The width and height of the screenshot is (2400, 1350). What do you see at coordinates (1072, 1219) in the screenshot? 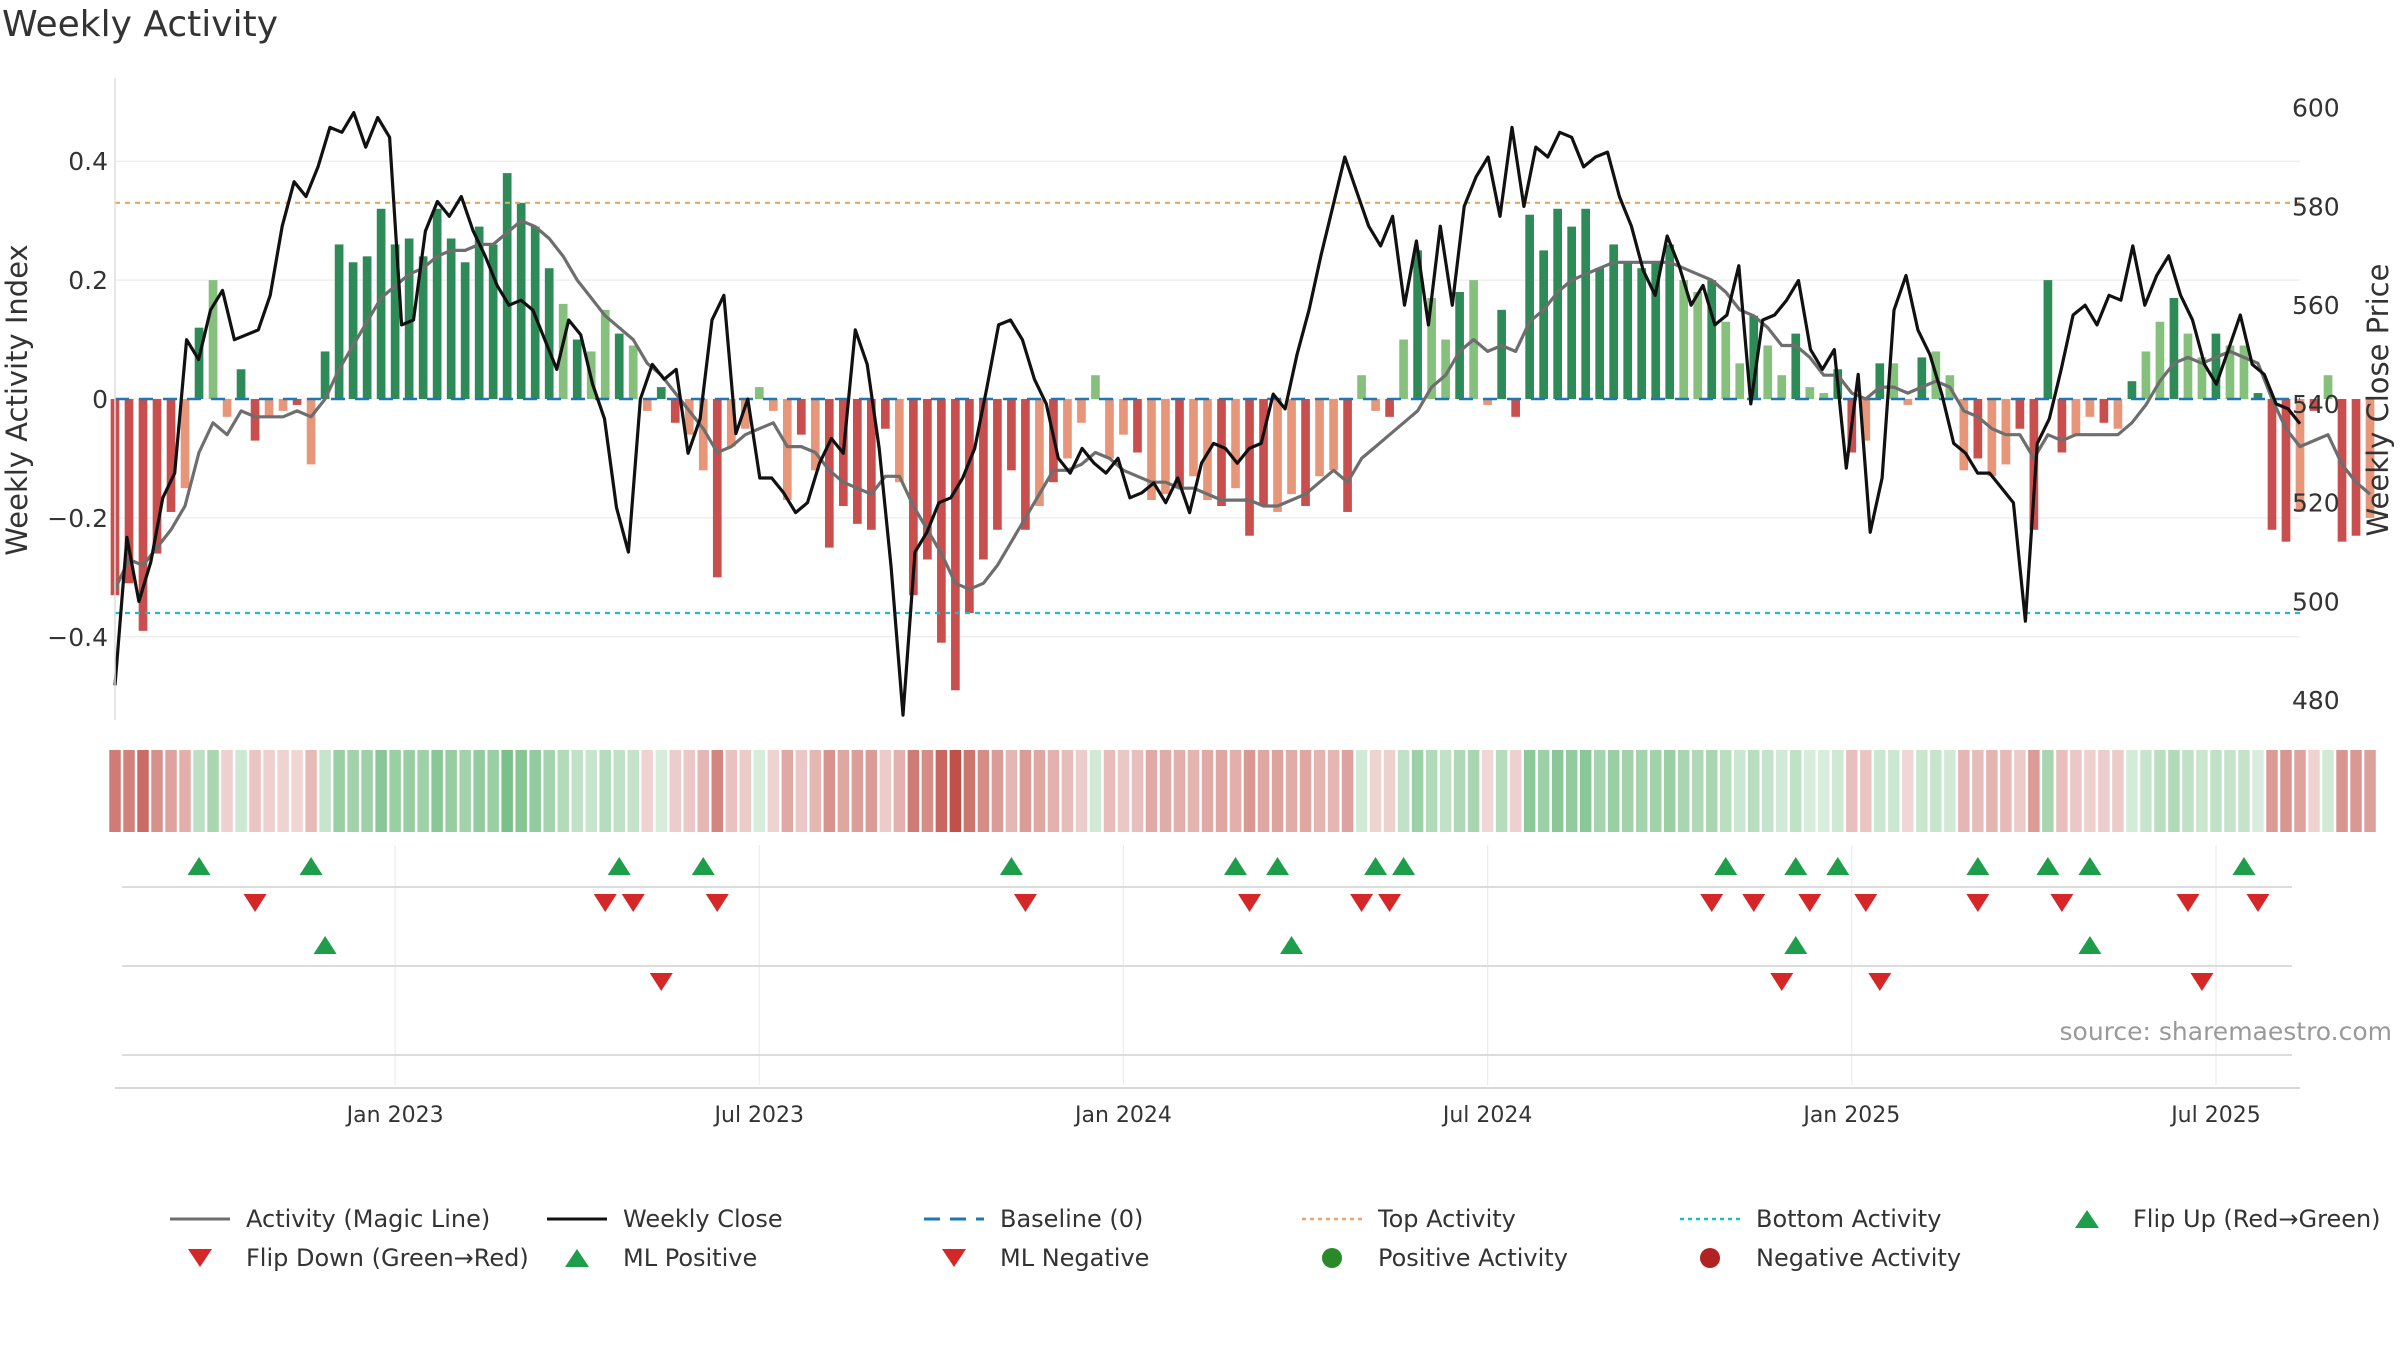
I see `legend-label: Baseline (0)` at bounding box center [1072, 1219].